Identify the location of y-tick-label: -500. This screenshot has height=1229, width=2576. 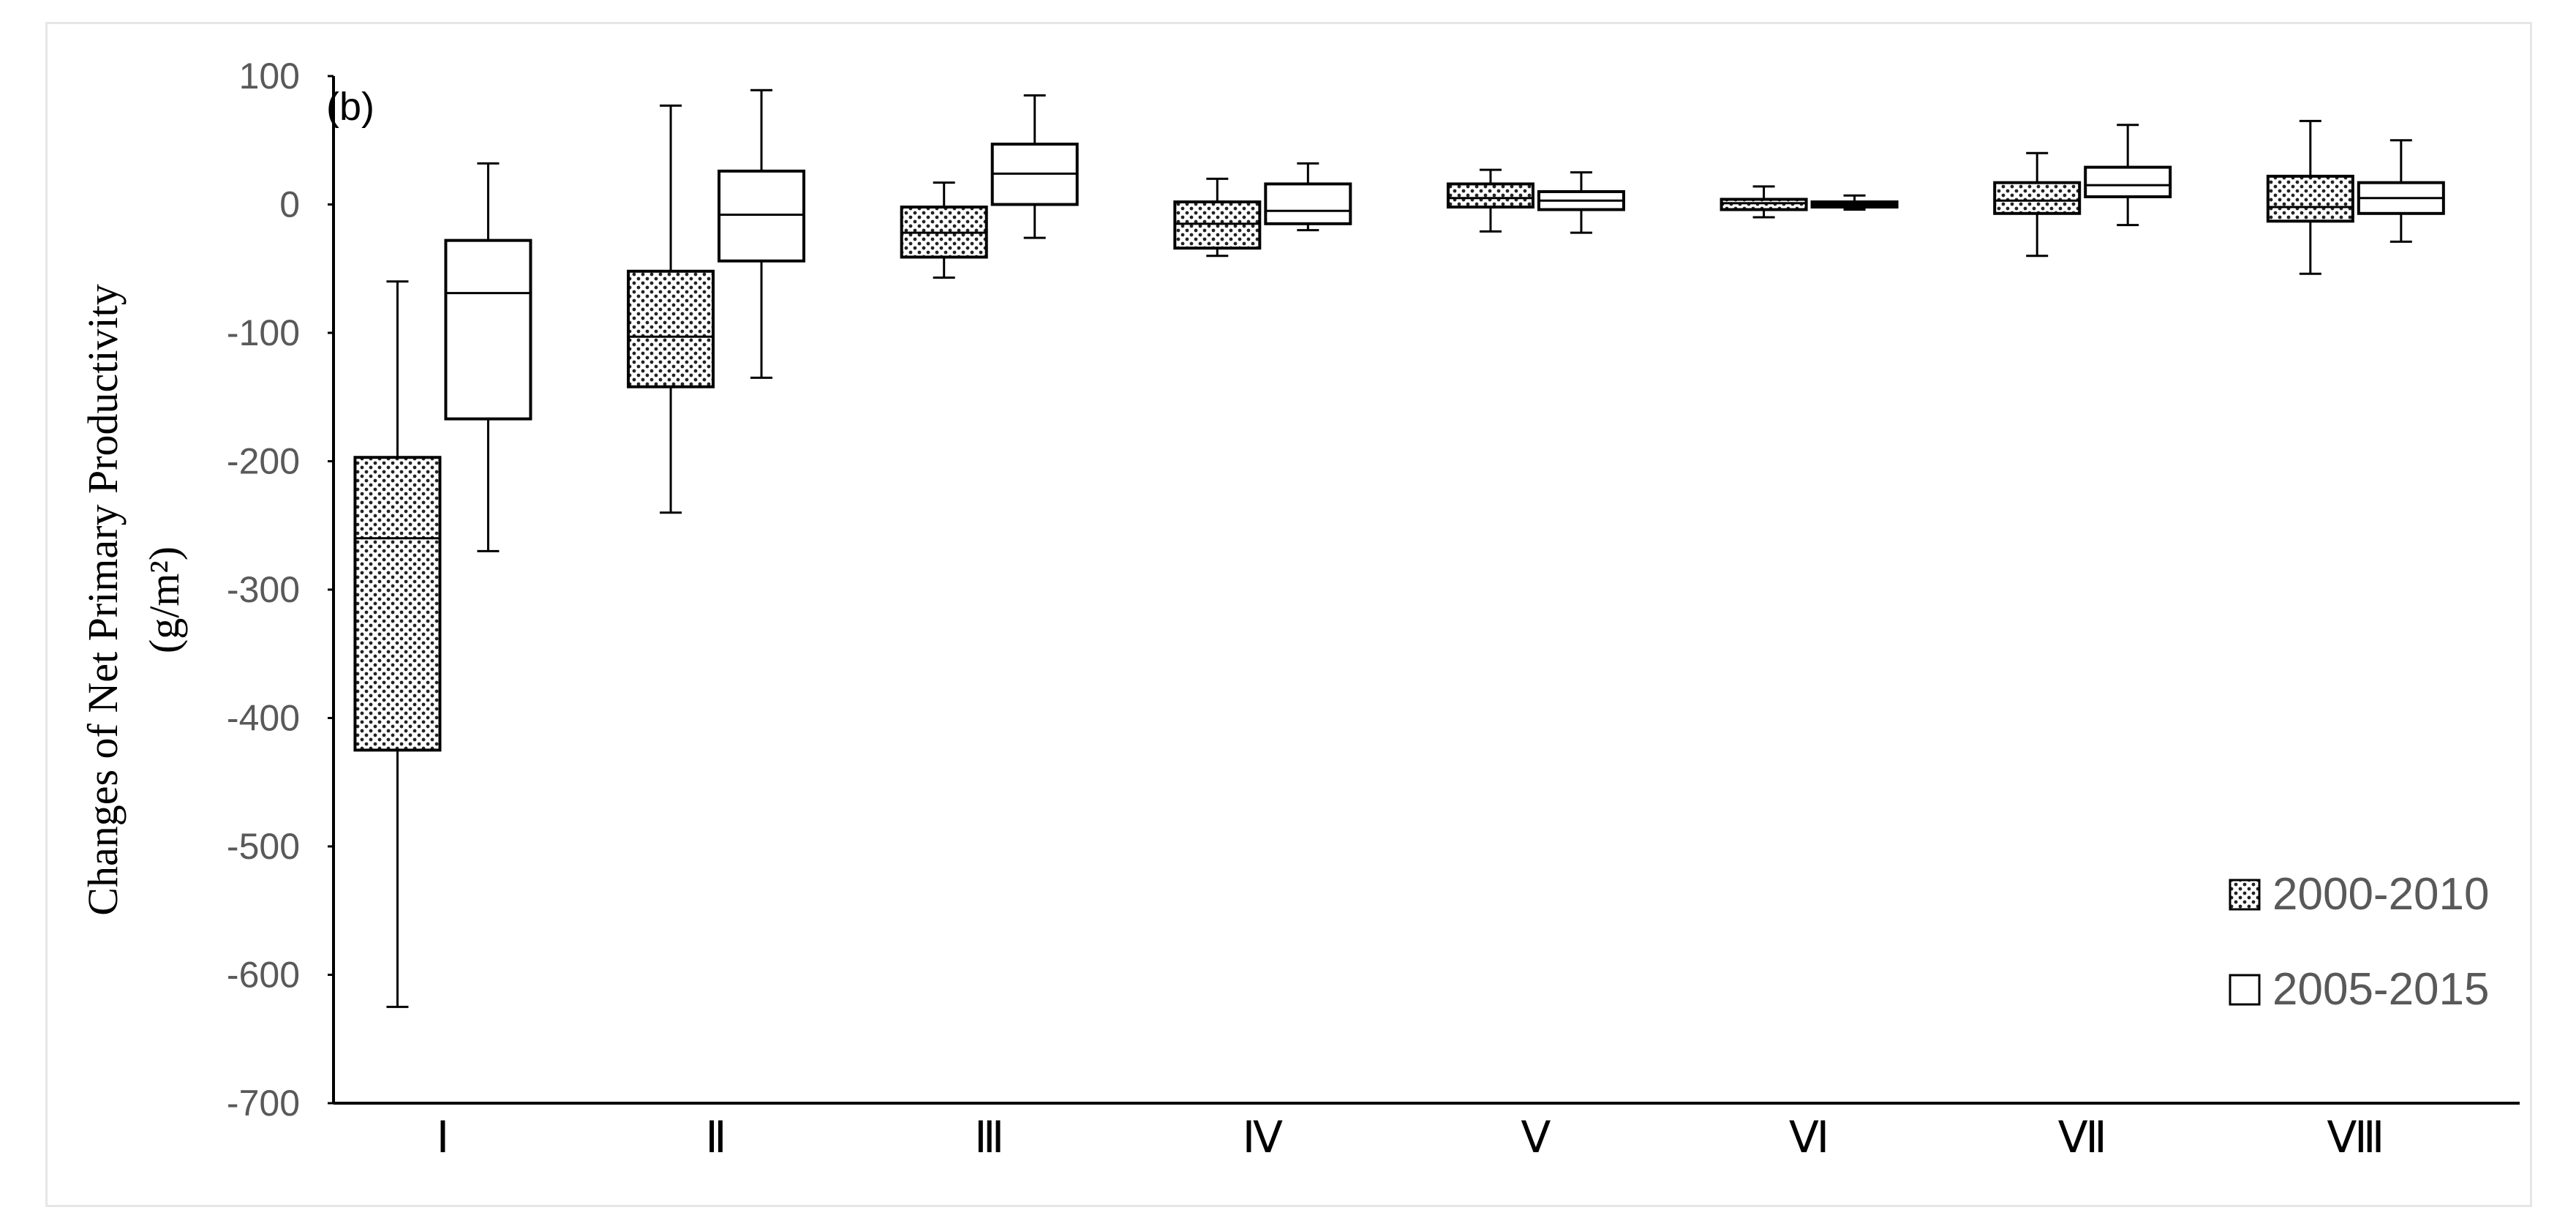
(263, 846).